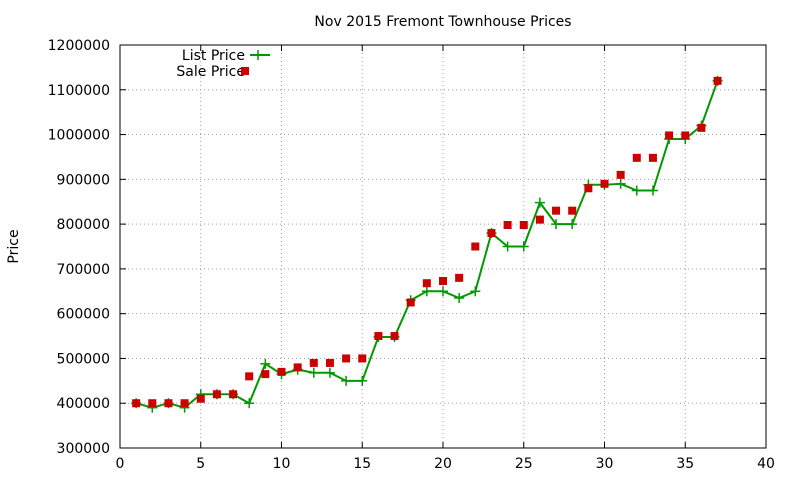  What do you see at coordinates (83, 225) in the screenshot?
I see `y-tick-label: 800000` at bounding box center [83, 225].